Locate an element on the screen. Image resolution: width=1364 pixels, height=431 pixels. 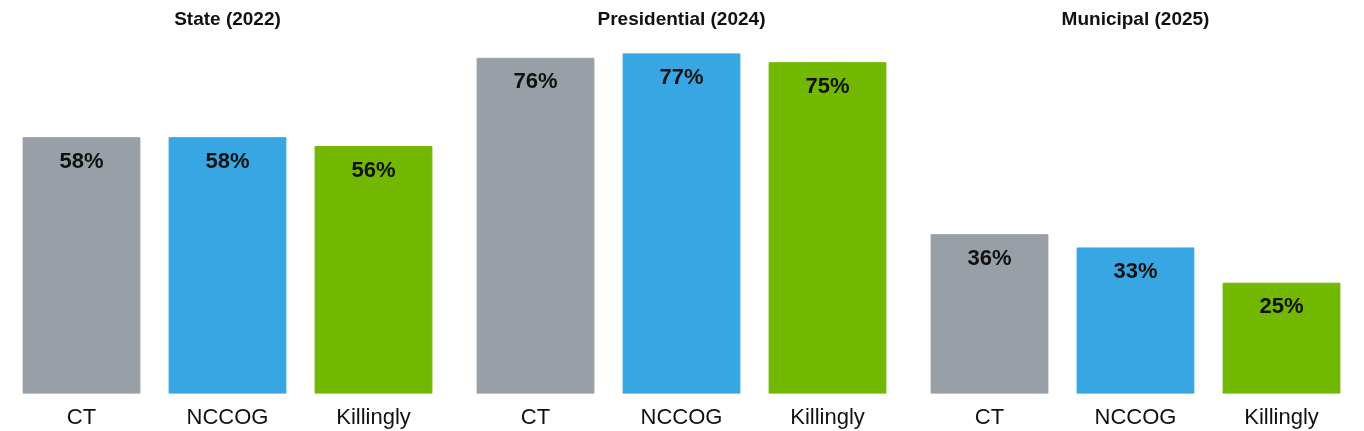
data-label: 76% is located at coordinates (535, 81).